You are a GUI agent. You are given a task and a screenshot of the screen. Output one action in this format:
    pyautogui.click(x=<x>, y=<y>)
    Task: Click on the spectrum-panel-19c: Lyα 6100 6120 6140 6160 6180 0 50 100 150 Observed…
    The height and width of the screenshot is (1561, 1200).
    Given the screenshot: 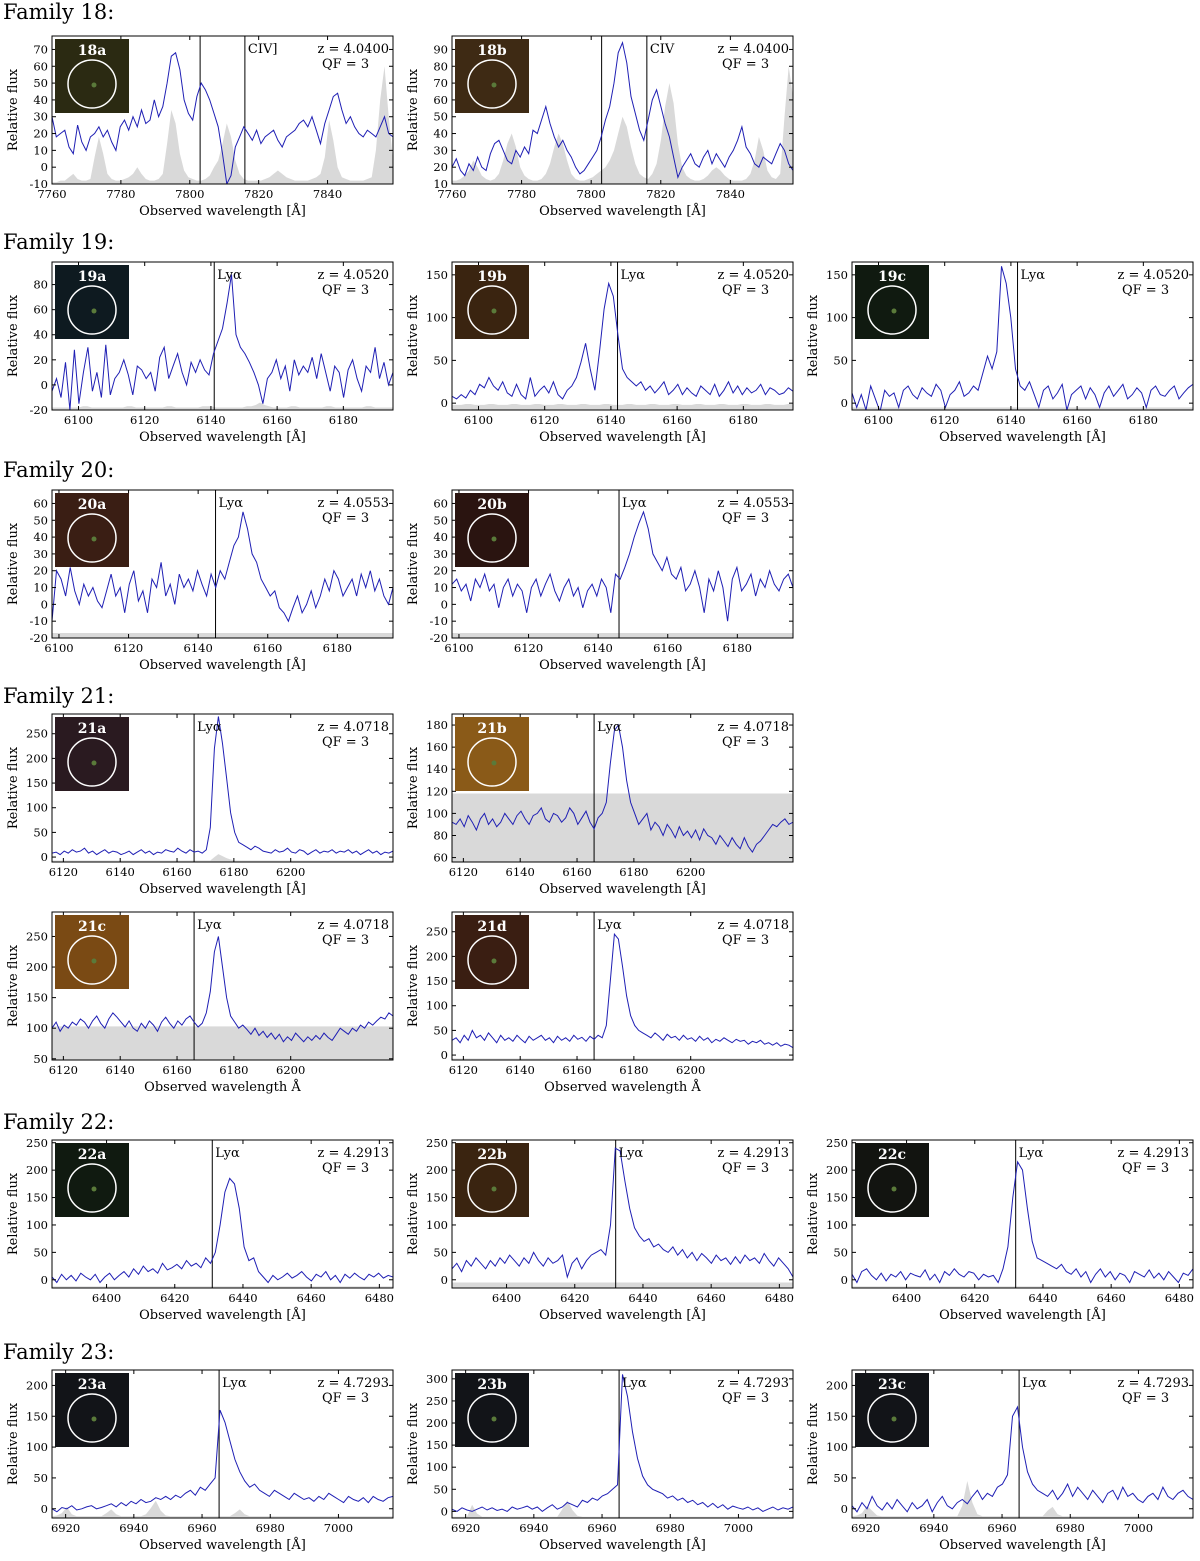 What is the action you would take?
    pyautogui.click(x=1000, y=353)
    